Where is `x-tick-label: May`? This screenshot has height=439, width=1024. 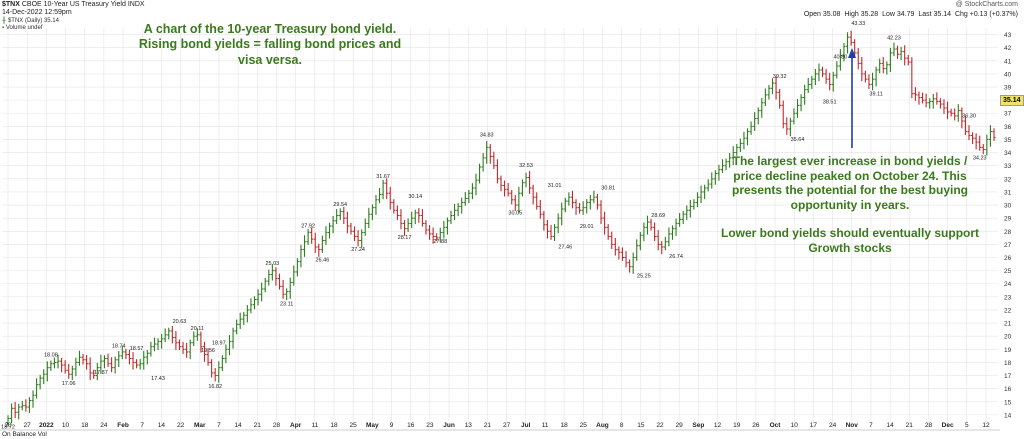
x-tick-label: May is located at coordinates (372, 425).